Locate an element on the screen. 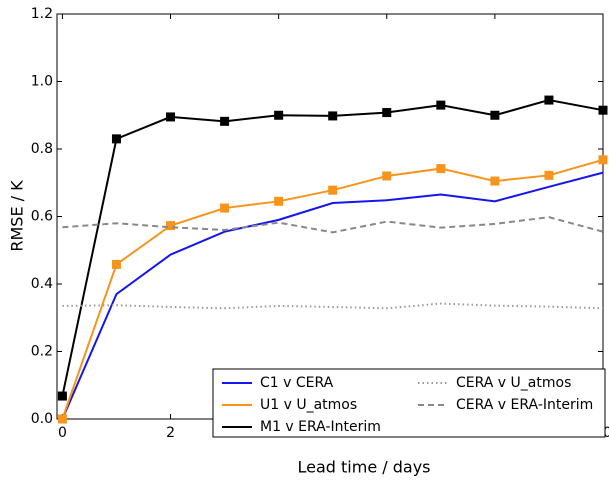 The width and height of the screenshot is (609, 486). y-tick-label: 0.2 is located at coordinates (42, 352).